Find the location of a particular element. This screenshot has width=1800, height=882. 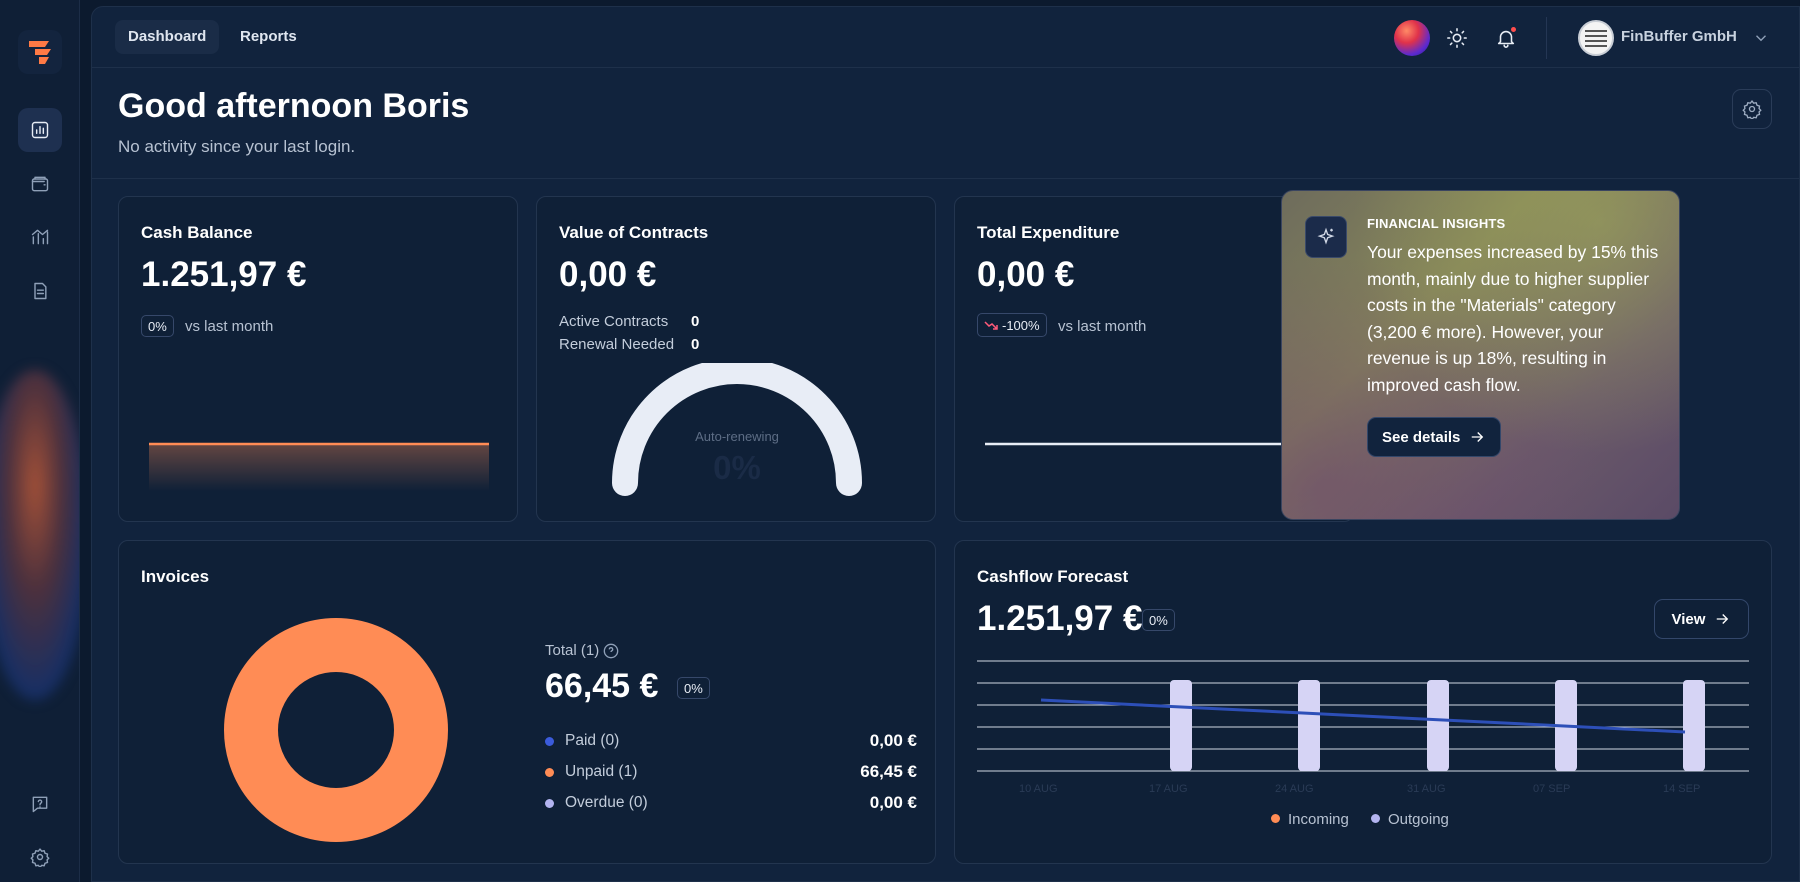

legend-label: Unpaid (1) is located at coordinates (601, 771).